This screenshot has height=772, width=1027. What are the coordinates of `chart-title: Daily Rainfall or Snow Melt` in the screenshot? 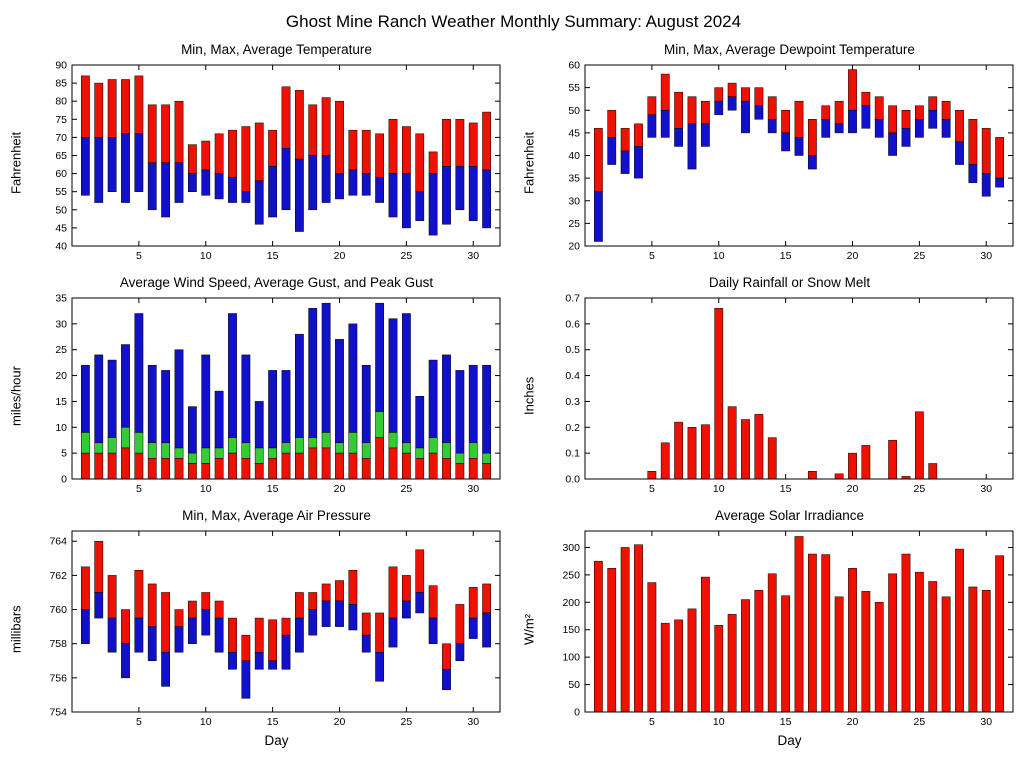 It's located at (789, 282).